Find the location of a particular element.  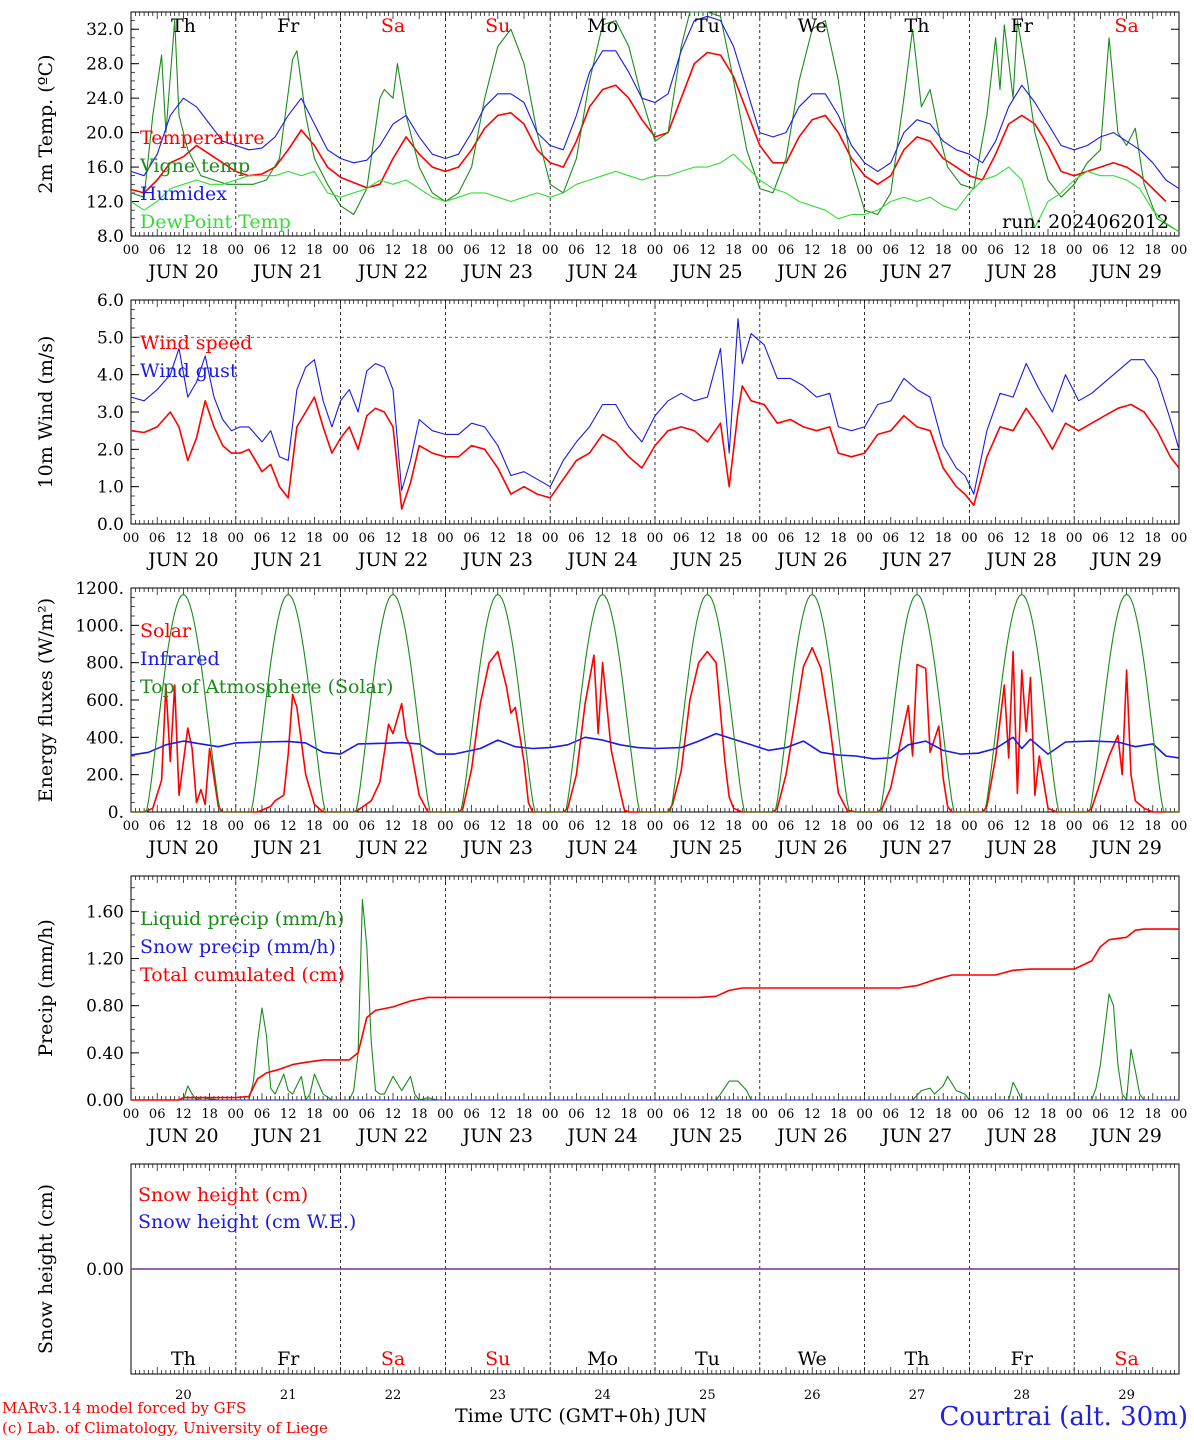

weekday-label-top: Tu is located at coordinates (707, 26).